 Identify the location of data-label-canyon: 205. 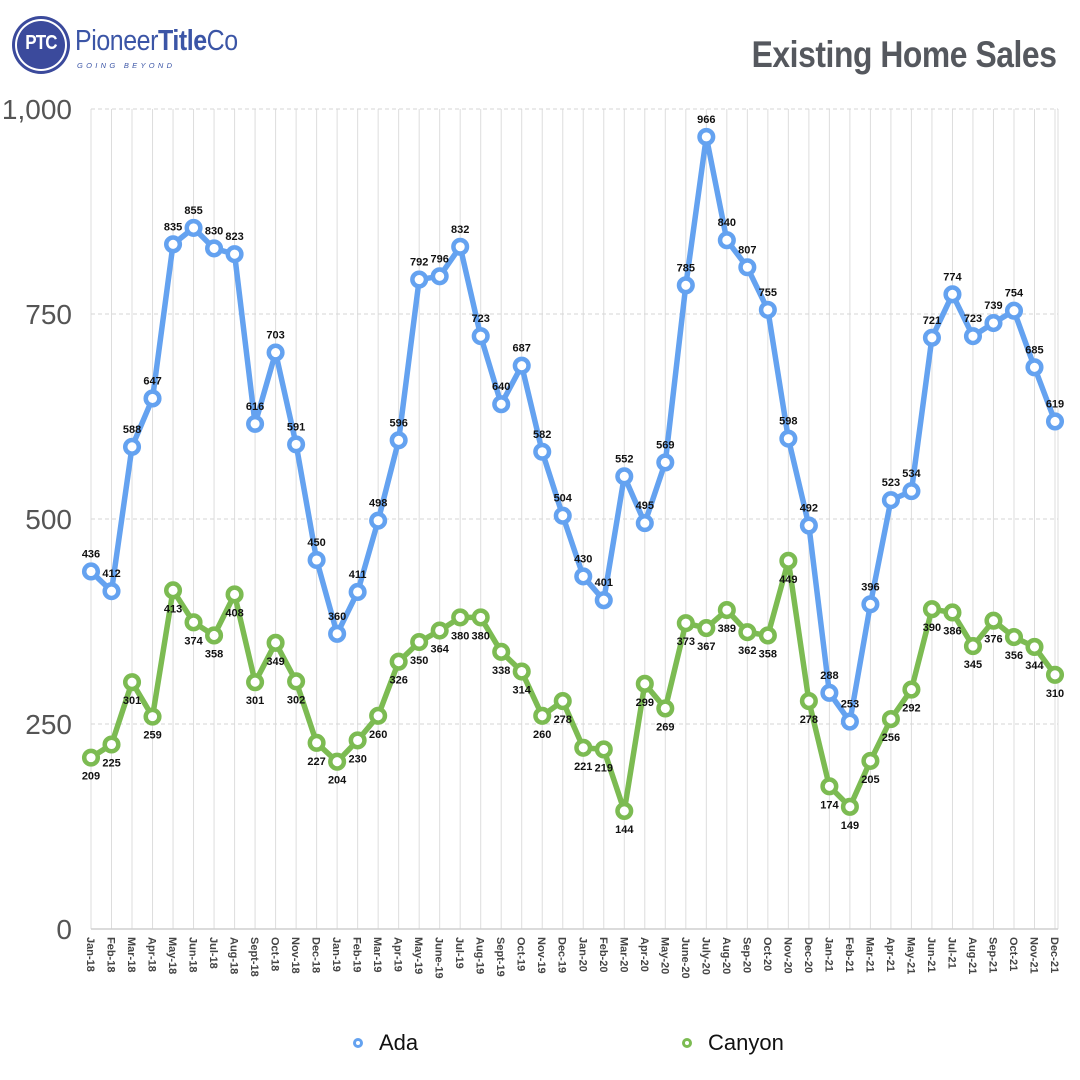
(870, 780).